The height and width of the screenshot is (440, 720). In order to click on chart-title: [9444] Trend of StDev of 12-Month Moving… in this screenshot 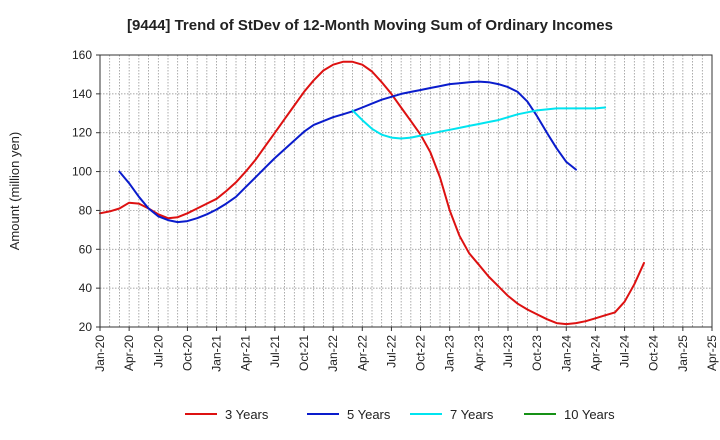, I will do `click(370, 25)`.